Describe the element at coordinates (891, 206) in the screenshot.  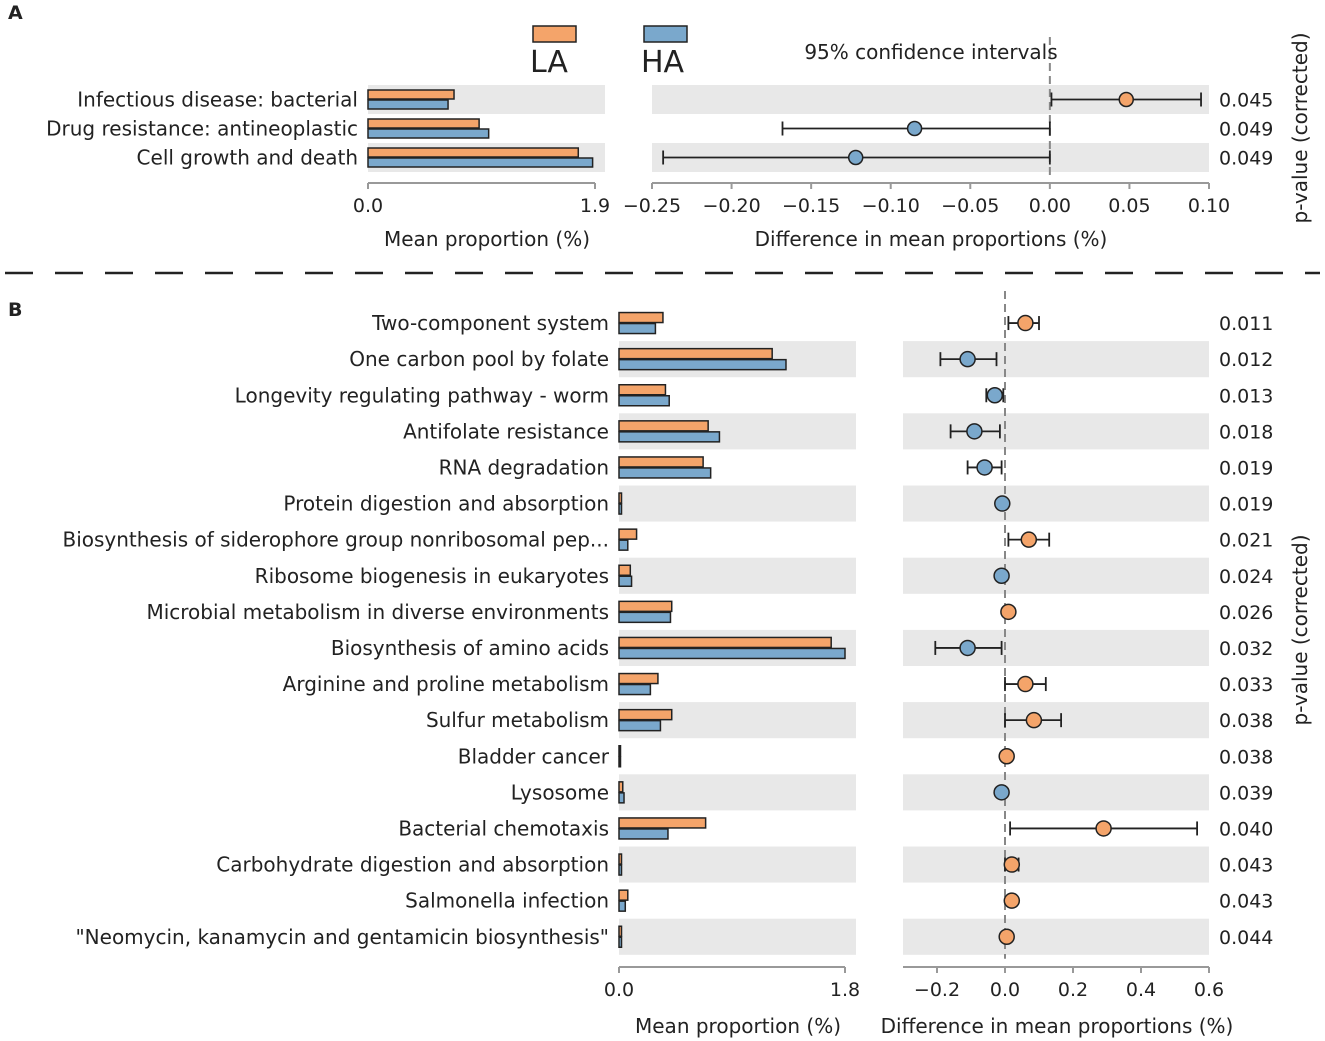
I see `panel-a-diff-tick-label: −0.10` at that location.